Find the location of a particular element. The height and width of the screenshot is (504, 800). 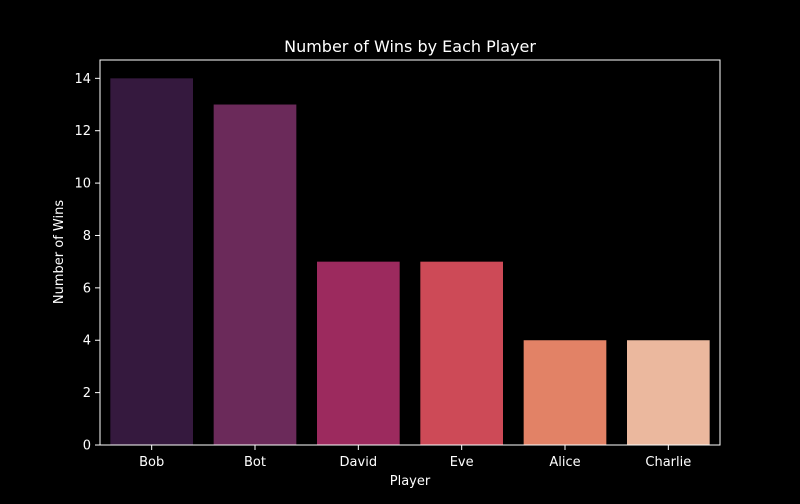

bar-eve is located at coordinates (461, 353).